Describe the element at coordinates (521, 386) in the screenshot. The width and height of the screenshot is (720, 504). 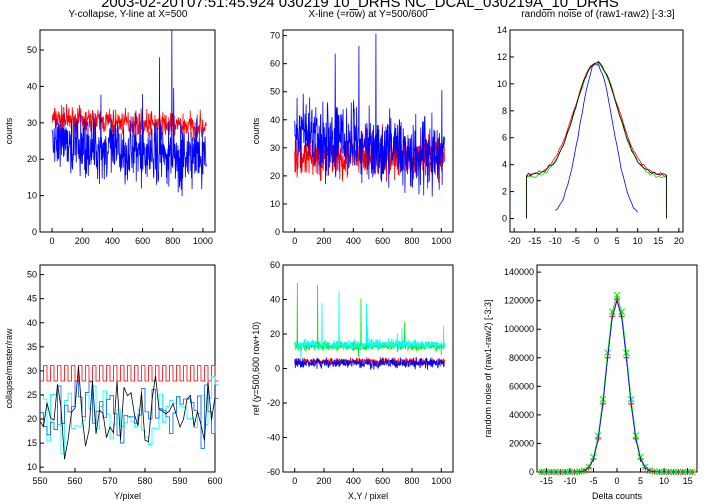
I see `y-tick-label: 60000` at that location.